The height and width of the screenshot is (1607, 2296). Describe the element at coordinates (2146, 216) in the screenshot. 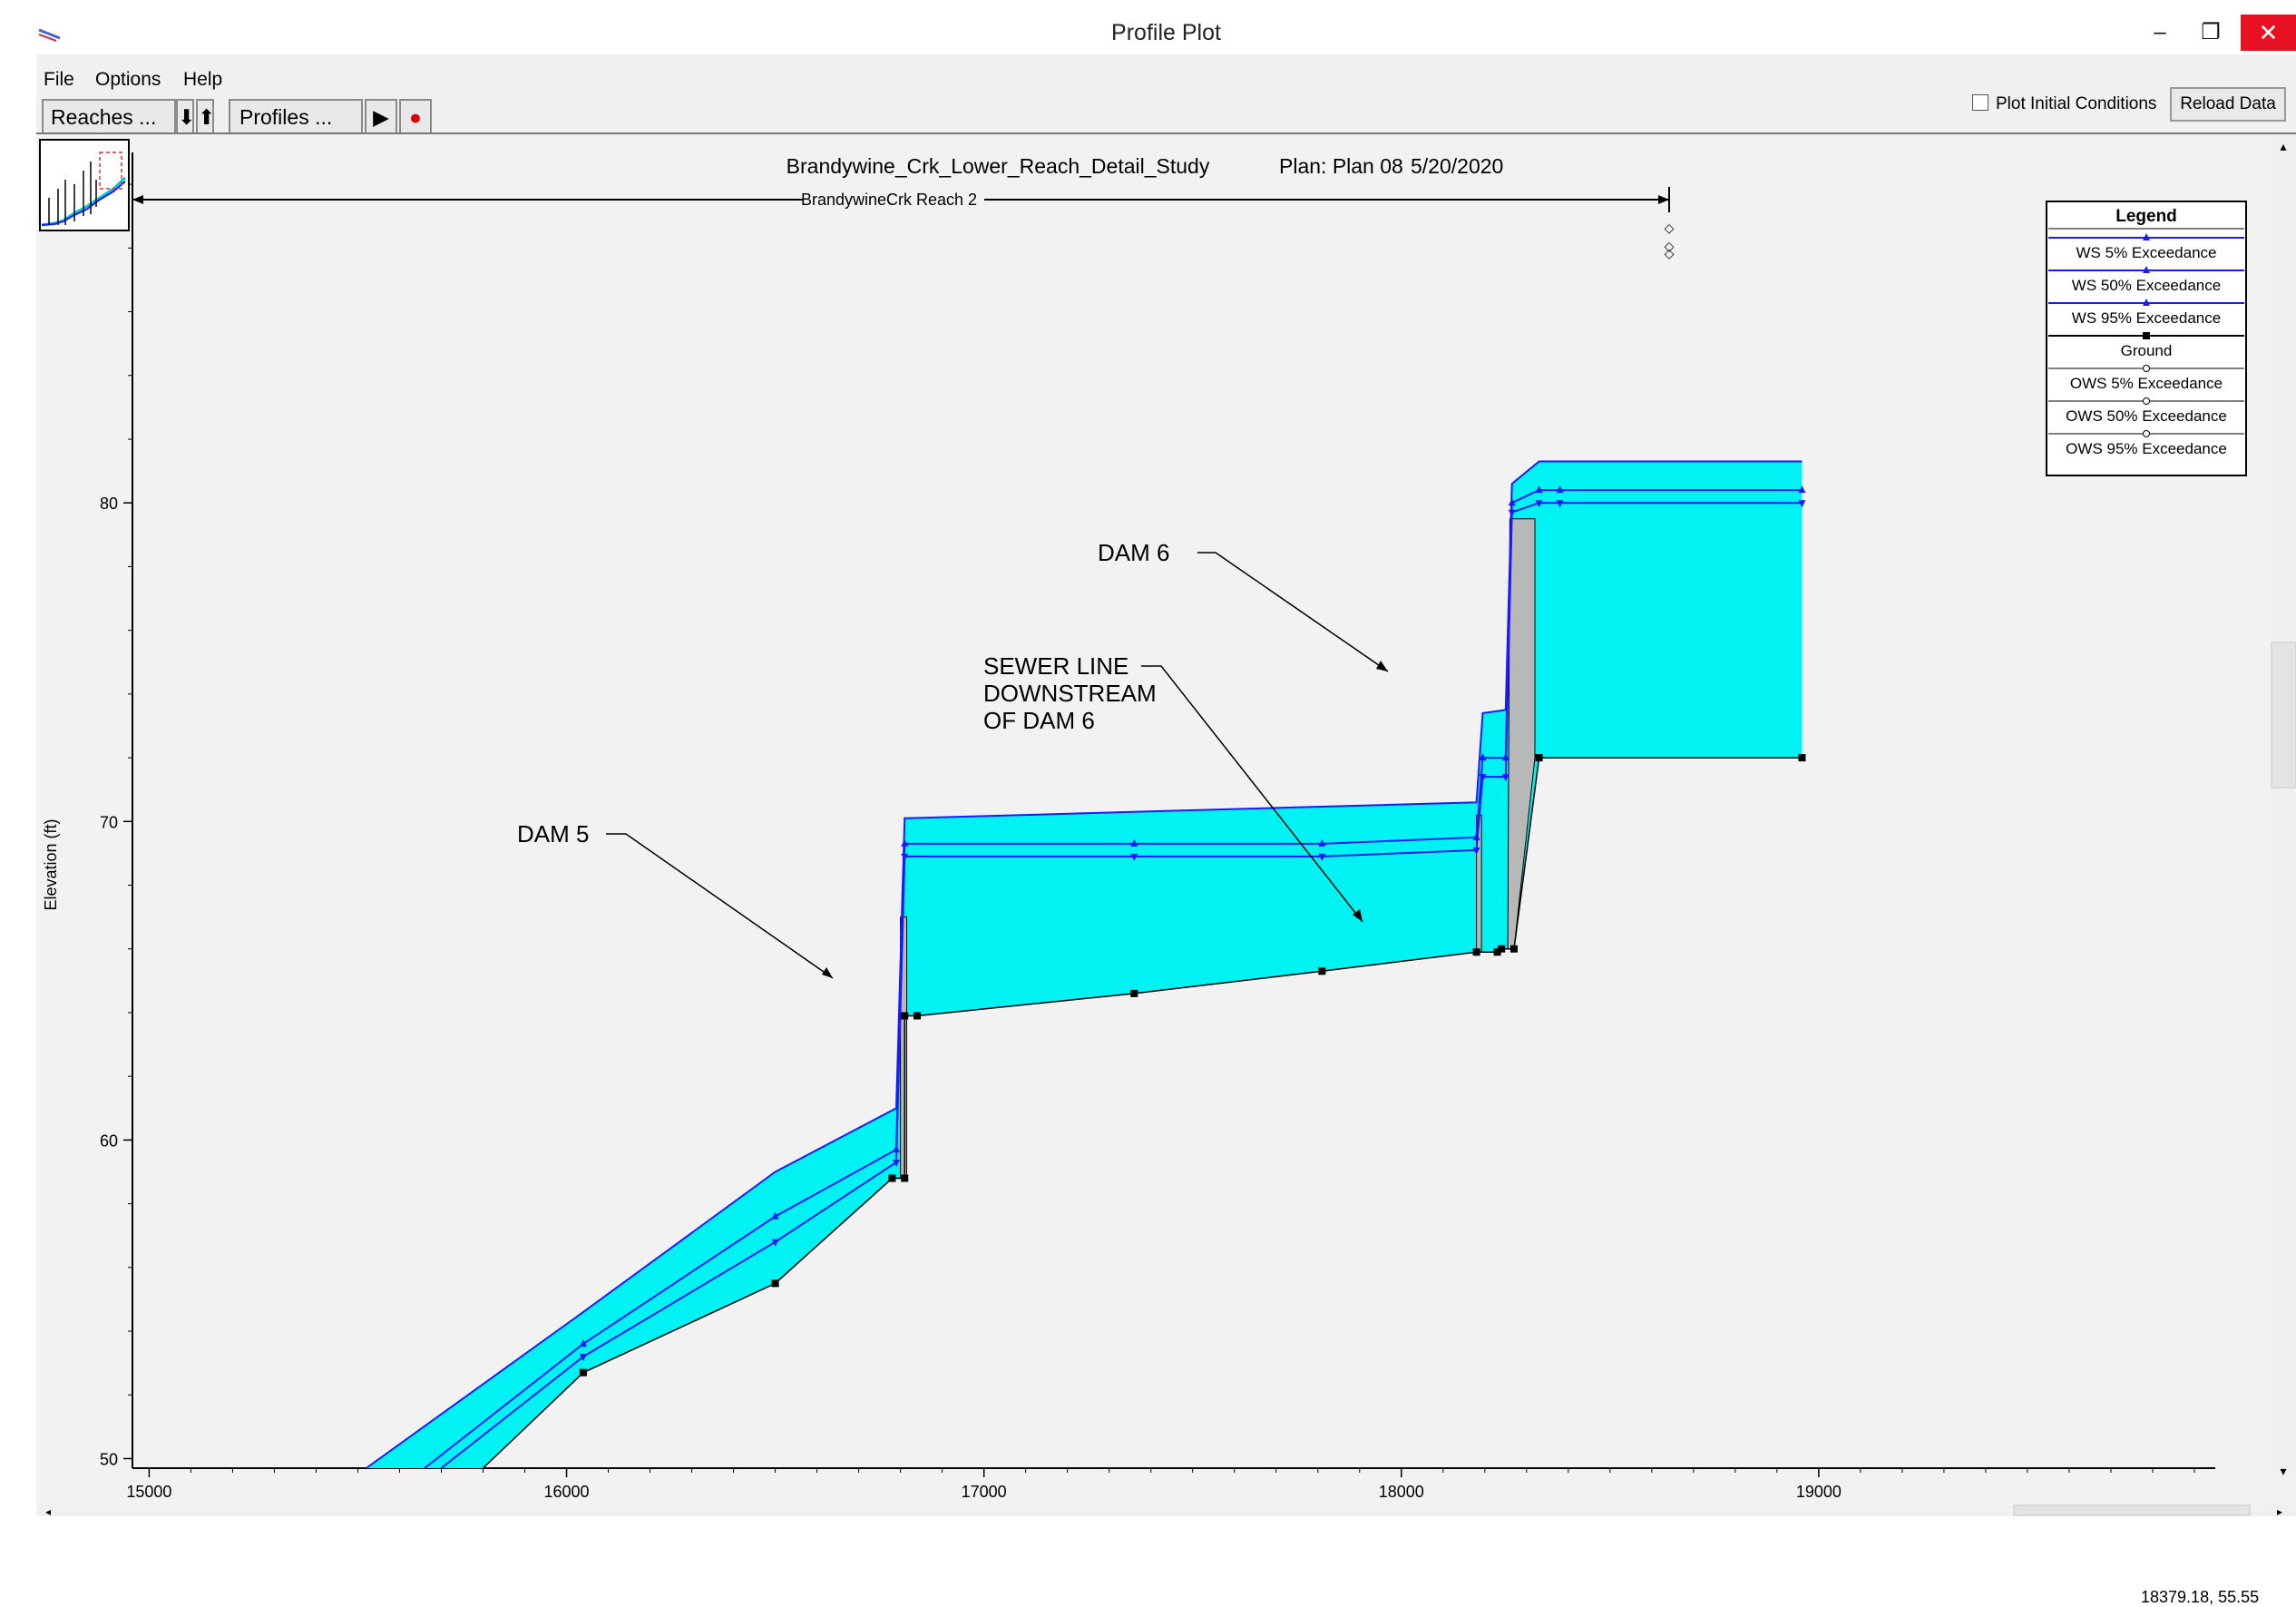

I see `legend-title: Legend` at that location.